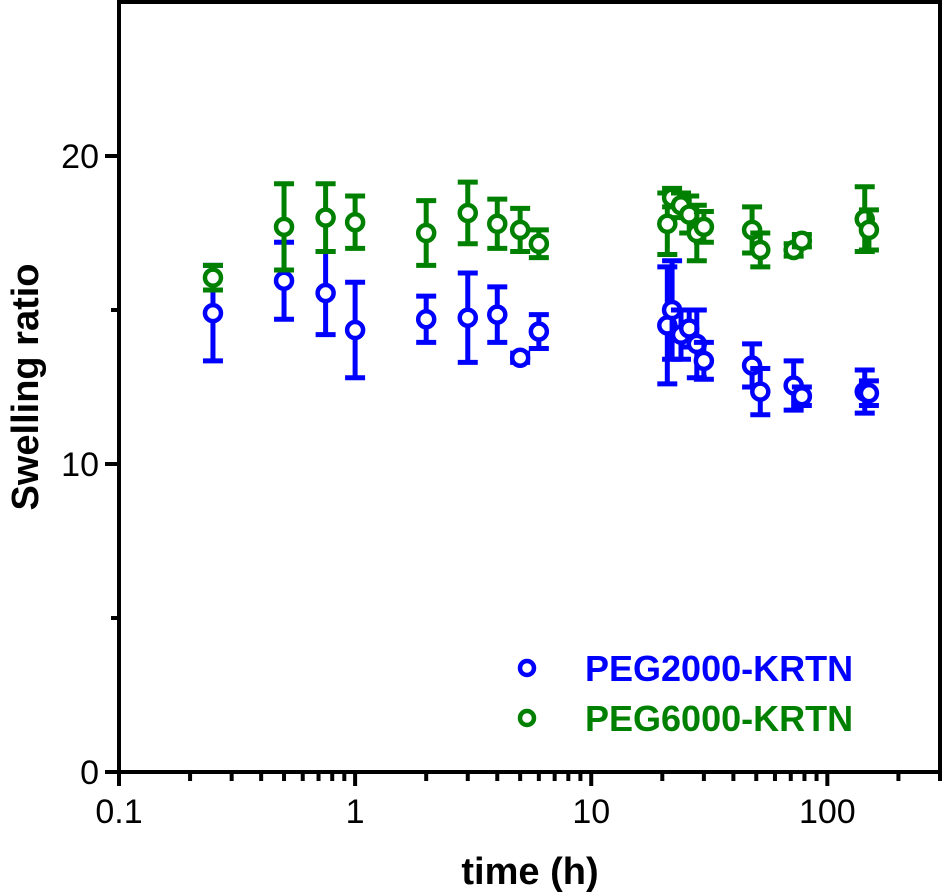  I want to click on legend-item: PEG2000-KRTN, so click(685, 668).